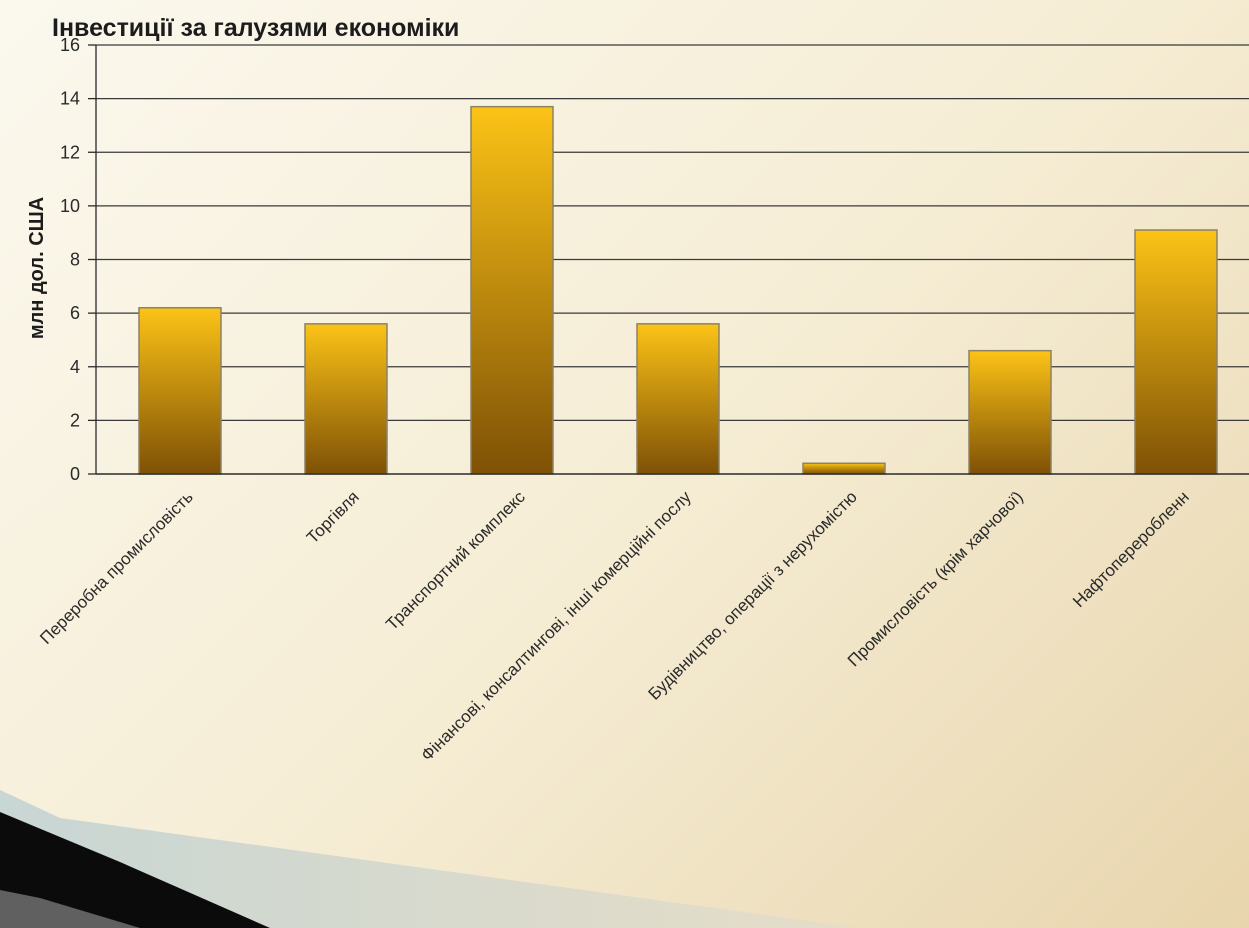  Describe the element at coordinates (75, 367) in the screenshot. I see `y-tick-label: 4` at that location.